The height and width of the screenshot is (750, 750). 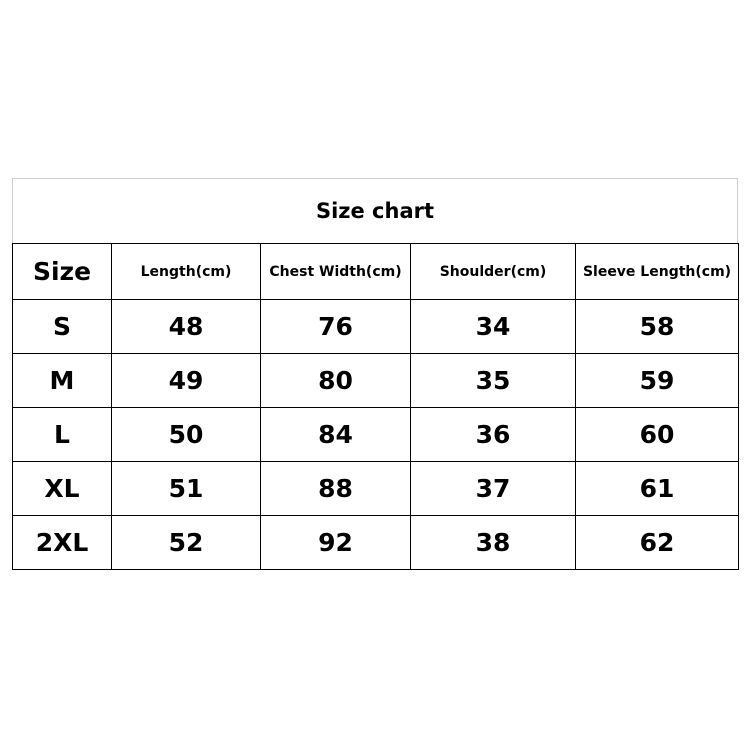 What do you see at coordinates (657, 326) in the screenshot?
I see `cell-sleeve-length: 58` at bounding box center [657, 326].